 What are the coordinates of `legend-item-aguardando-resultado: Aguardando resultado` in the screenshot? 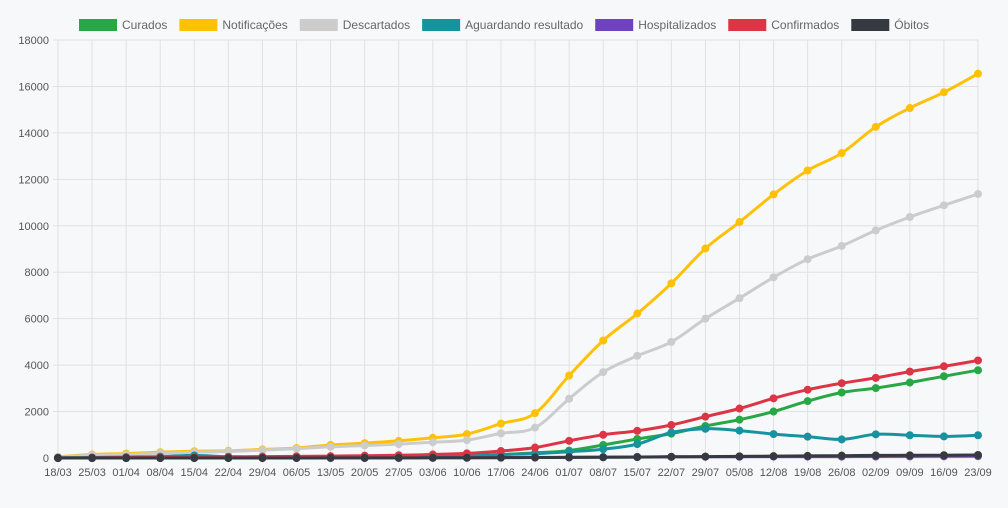 It's located at (503, 25).